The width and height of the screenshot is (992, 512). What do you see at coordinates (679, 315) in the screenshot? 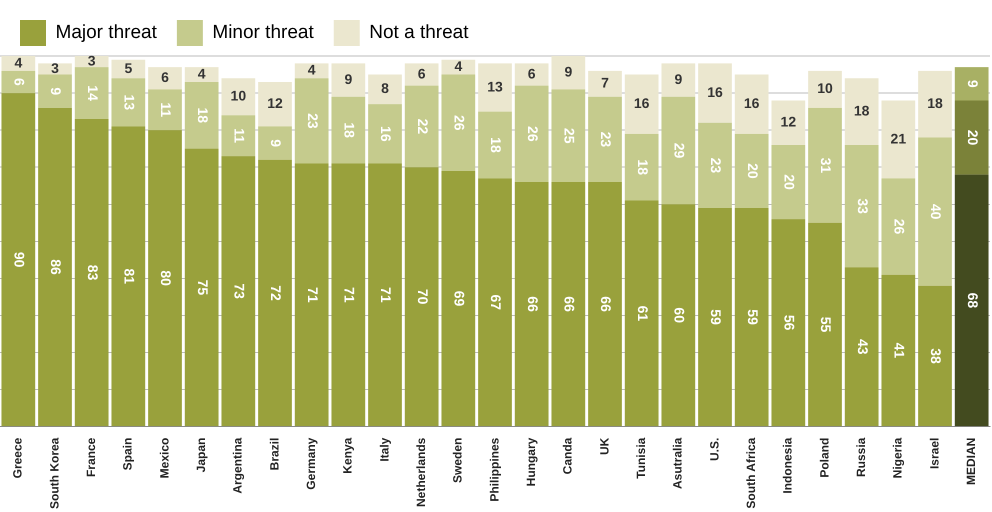
I see `data-label: 60` at bounding box center [679, 315].